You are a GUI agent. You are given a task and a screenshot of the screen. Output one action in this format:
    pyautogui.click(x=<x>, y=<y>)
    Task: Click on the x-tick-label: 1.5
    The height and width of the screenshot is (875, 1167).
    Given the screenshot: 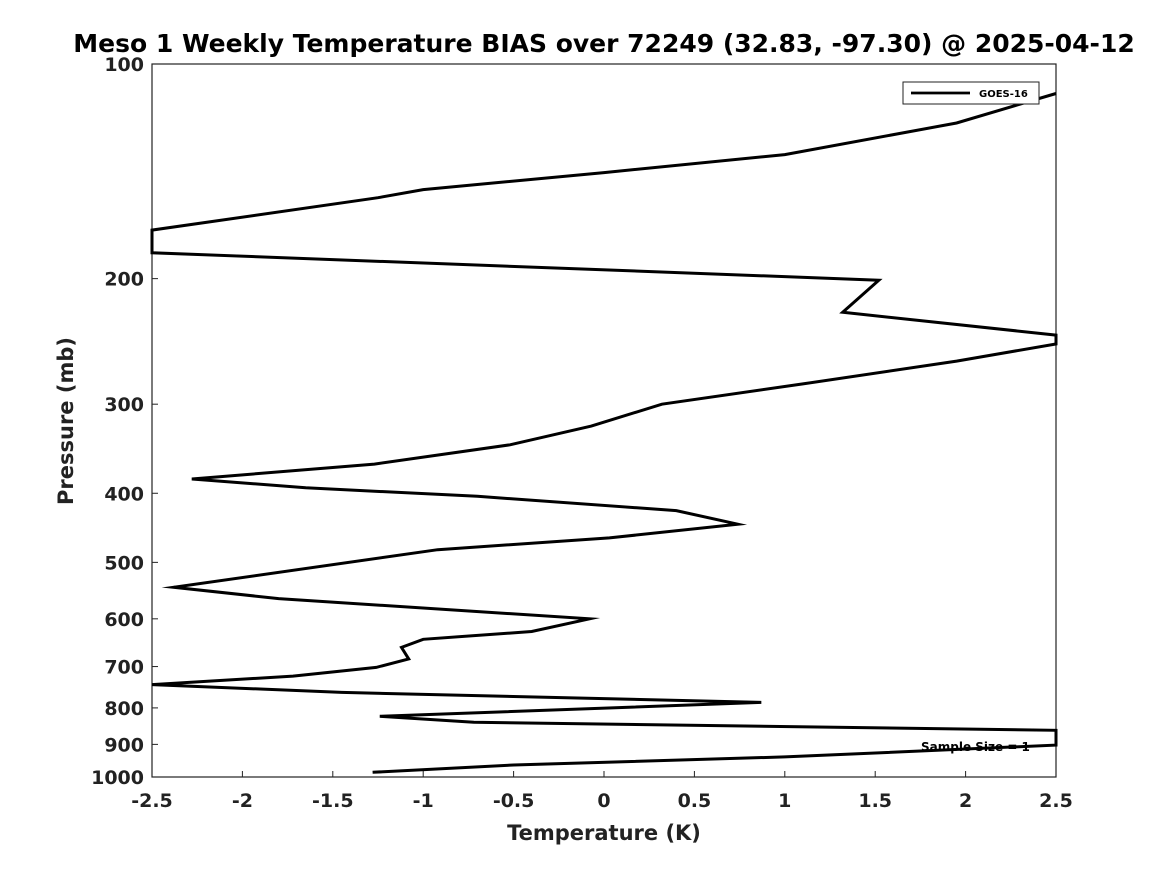 What is the action you would take?
    pyautogui.click(x=875, y=801)
    